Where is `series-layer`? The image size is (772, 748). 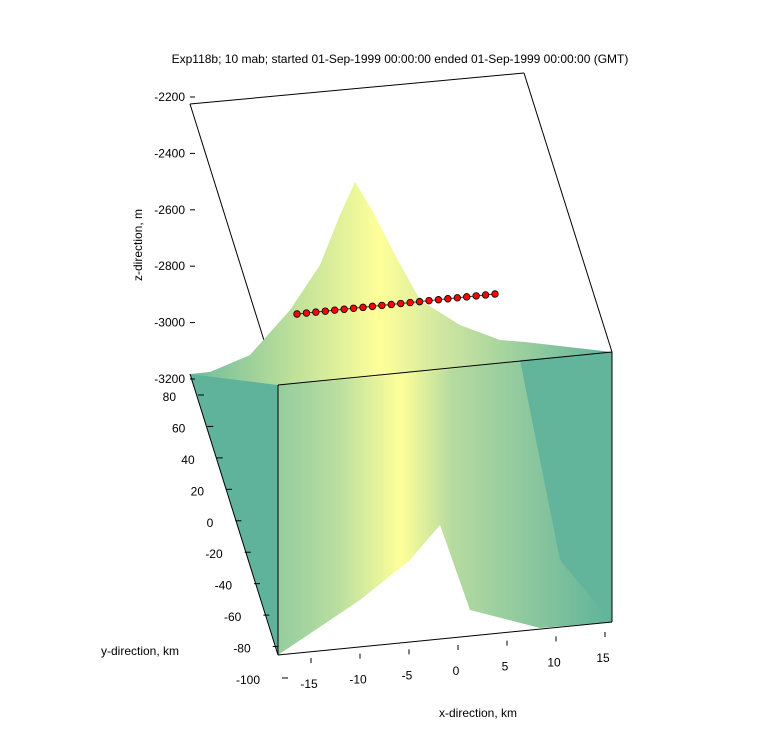
series-layer is located at coordinates (396, 304).